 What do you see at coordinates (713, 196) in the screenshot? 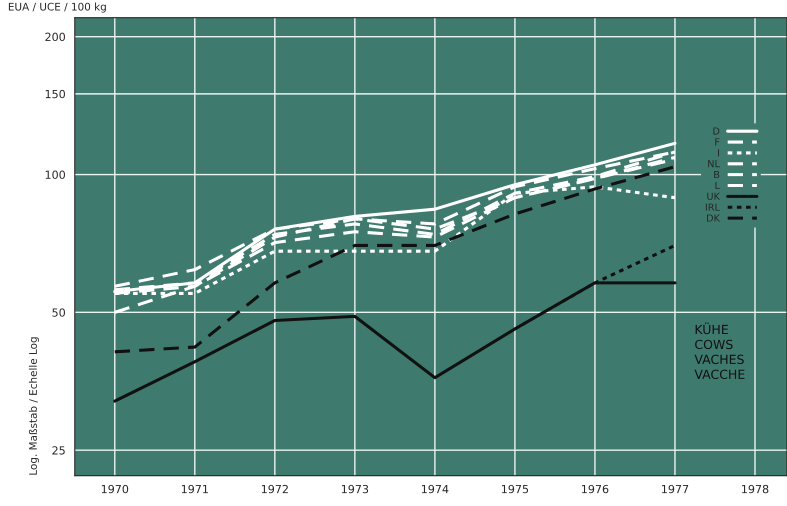
I see `legend-label: UK` at bounding box center [713, 196].